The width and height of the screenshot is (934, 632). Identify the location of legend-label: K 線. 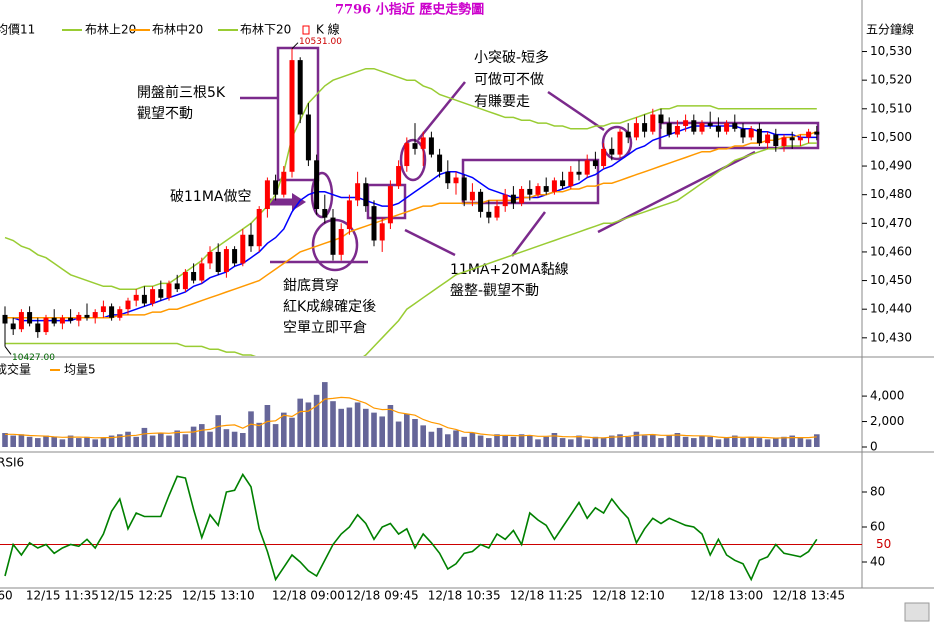
(328, 29).